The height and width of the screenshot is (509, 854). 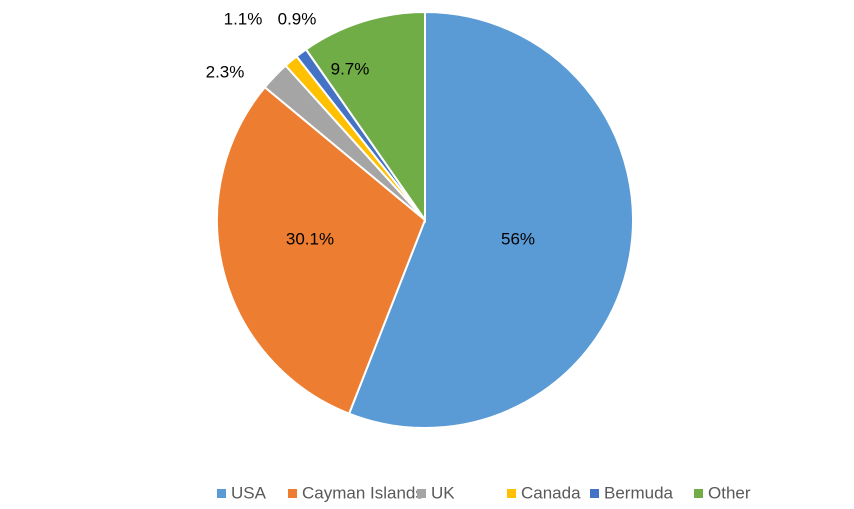 I want to click on legend-label: Other, so click(x=729, y=492).